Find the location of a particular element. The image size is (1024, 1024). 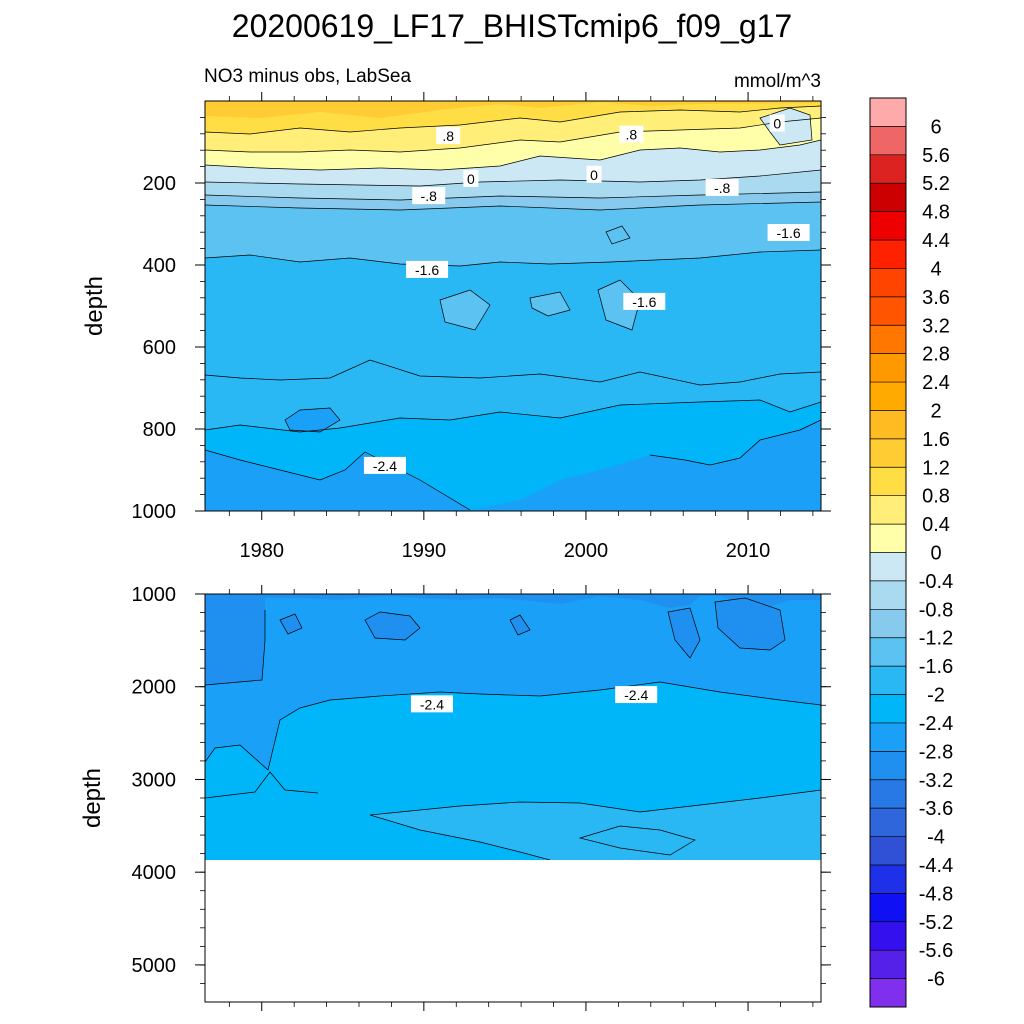

y-tick-label: 400 is located at coordinates (159, 266).